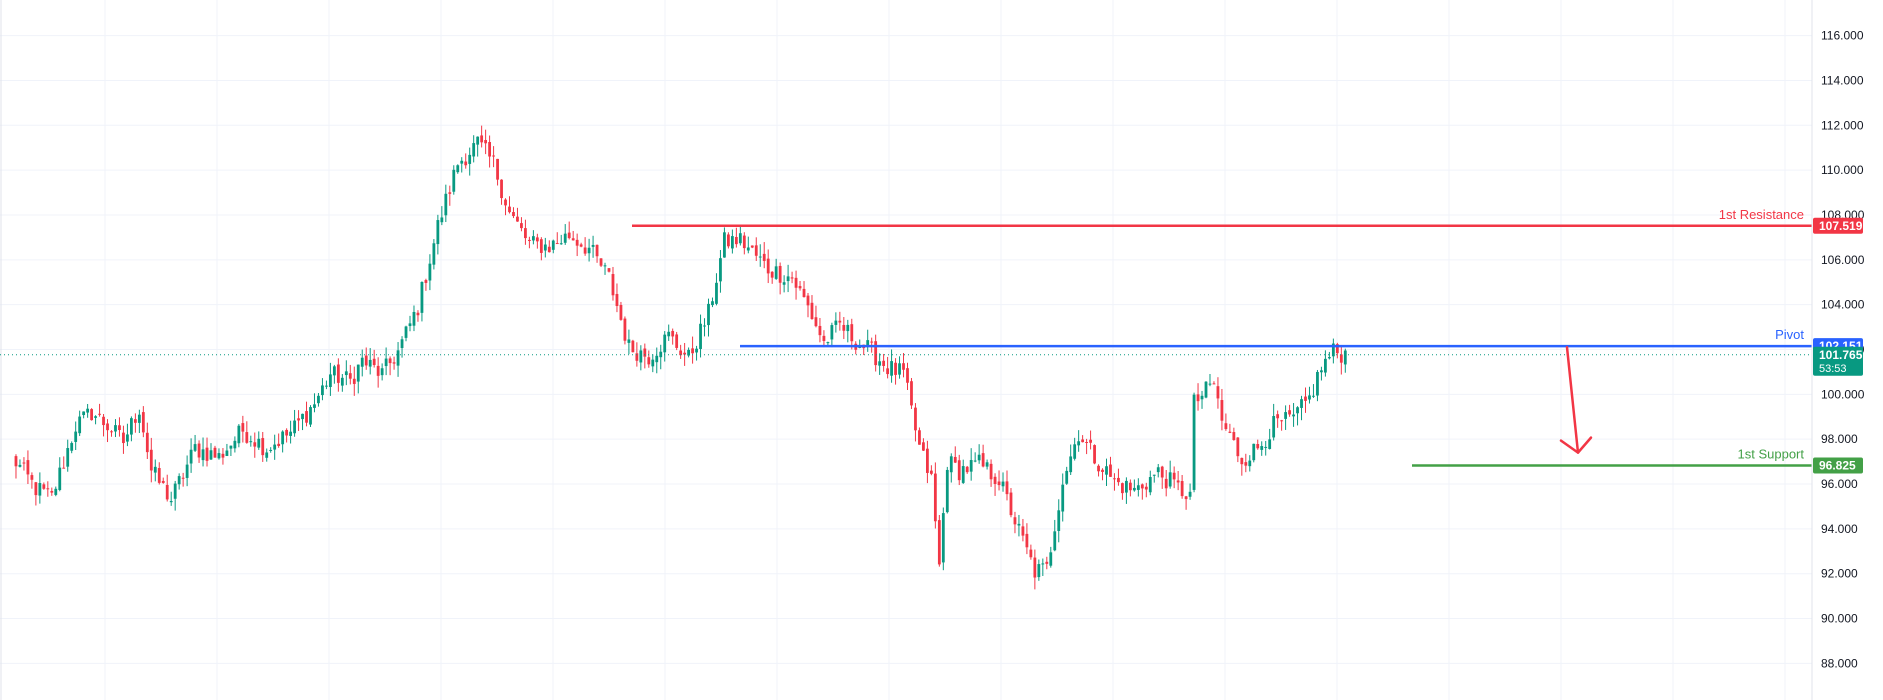 The width and height of the screenshot is (1883, 700). What do you see at coordinates (1838, 465) in the screenshot?
I see `support-price-badge` at bounding box center [1838, 465].